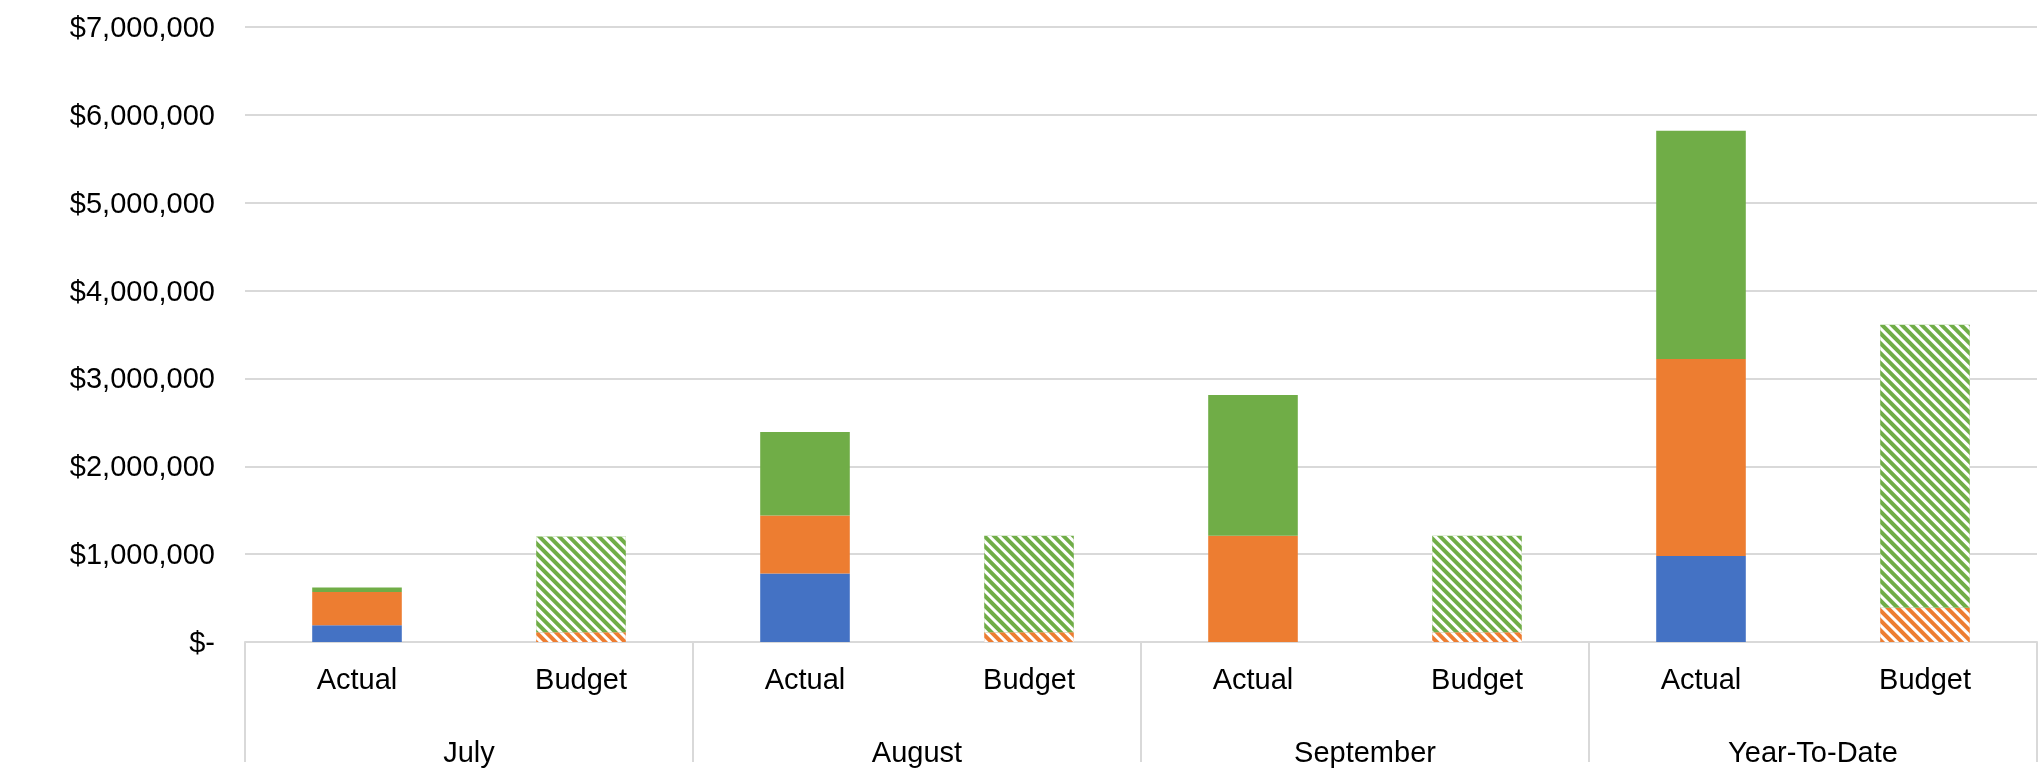 This screenshot has height=774, width=2039. I want to click on y-tick-label: $1,000,000, so click(142, 554).